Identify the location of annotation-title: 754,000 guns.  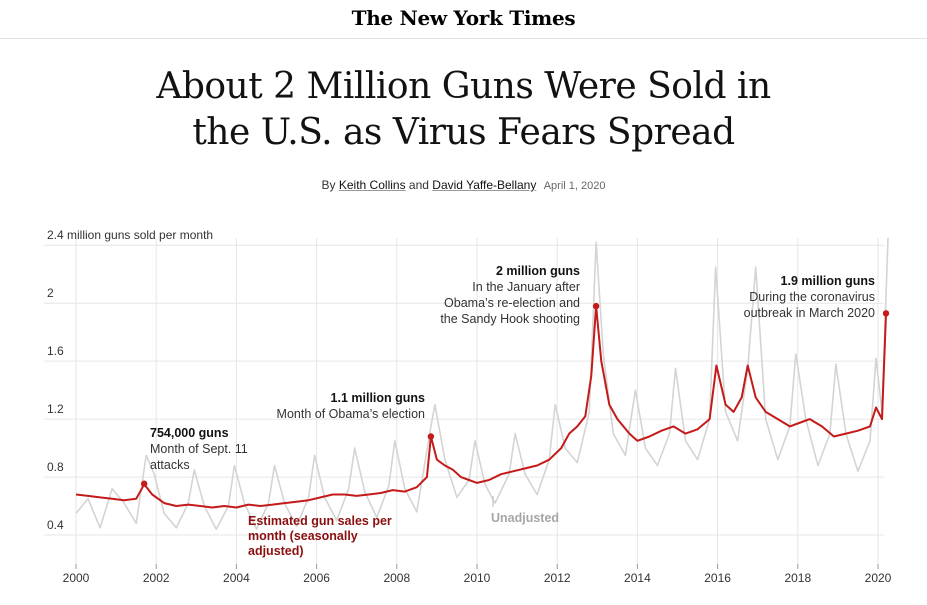
(189, 433).